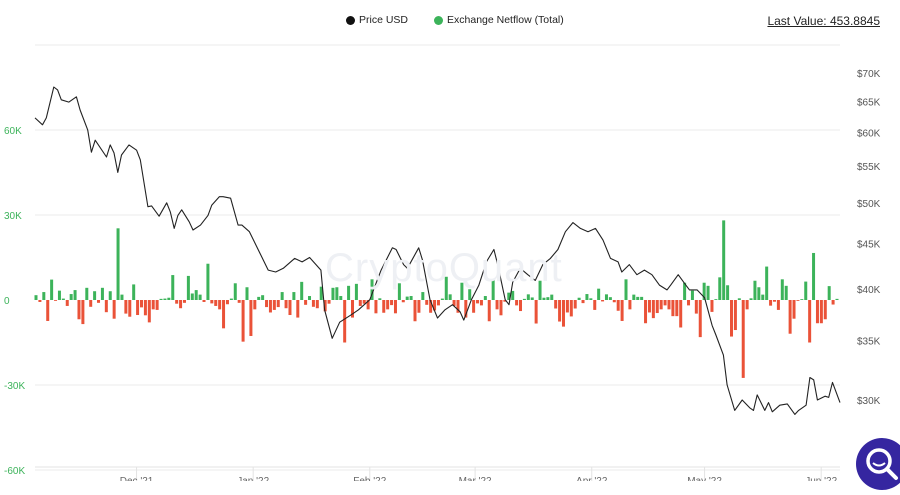 The height and width of the screenshot is (495, 900). I want to click on right-tick-label: $45K, so click(869, 244).